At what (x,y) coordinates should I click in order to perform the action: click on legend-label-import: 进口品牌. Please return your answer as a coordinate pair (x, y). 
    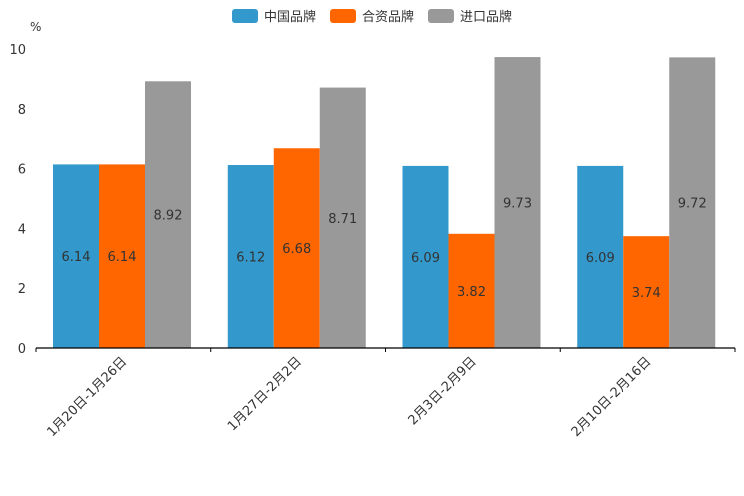
    Looking at the image, I should click on (486, 17).